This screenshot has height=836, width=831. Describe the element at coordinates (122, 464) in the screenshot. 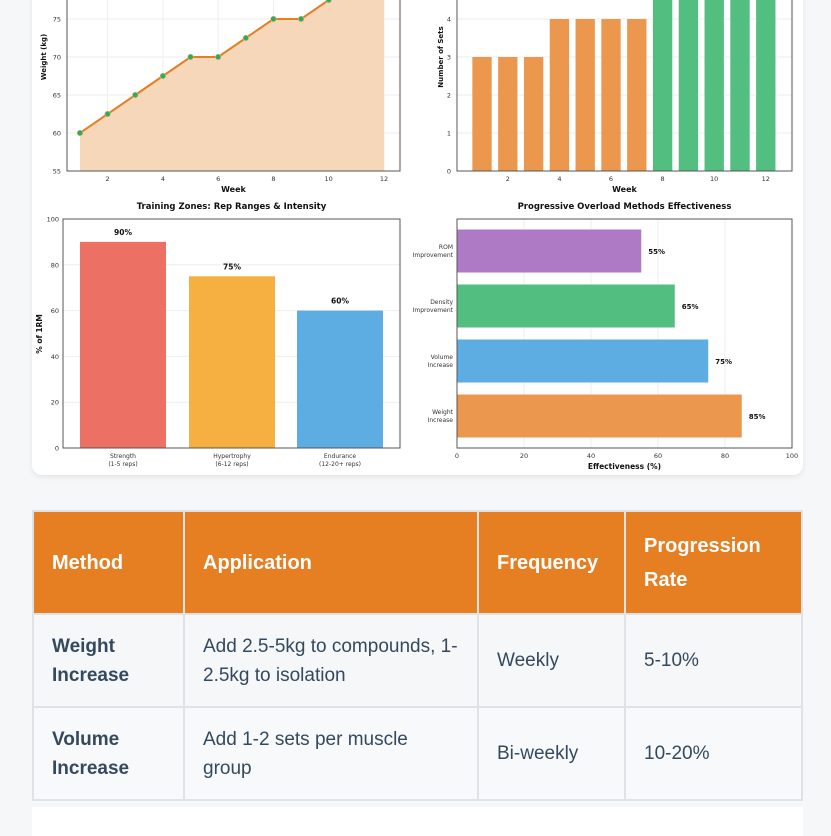

I see `x-tick-label: (1-5 reps)` at that location.